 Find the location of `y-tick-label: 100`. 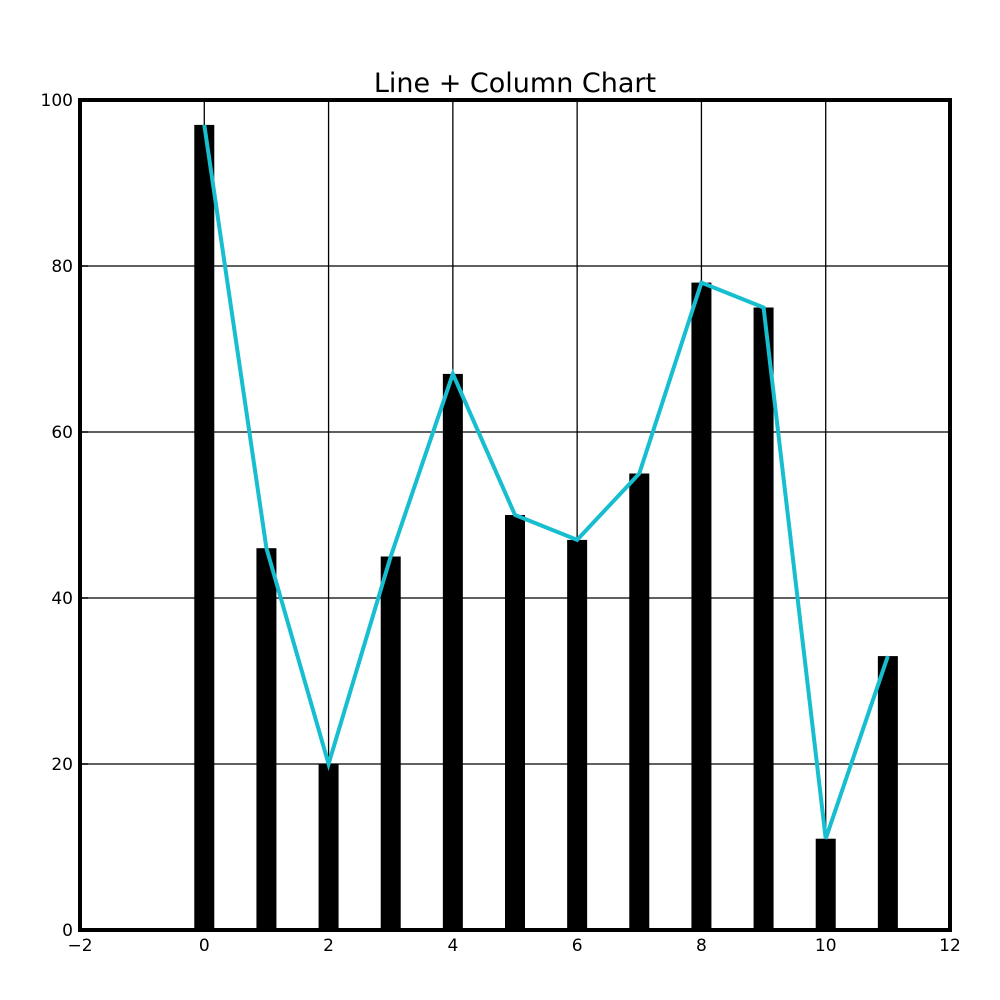

y-tick-label: 100 is located at coordinates (57, 101).